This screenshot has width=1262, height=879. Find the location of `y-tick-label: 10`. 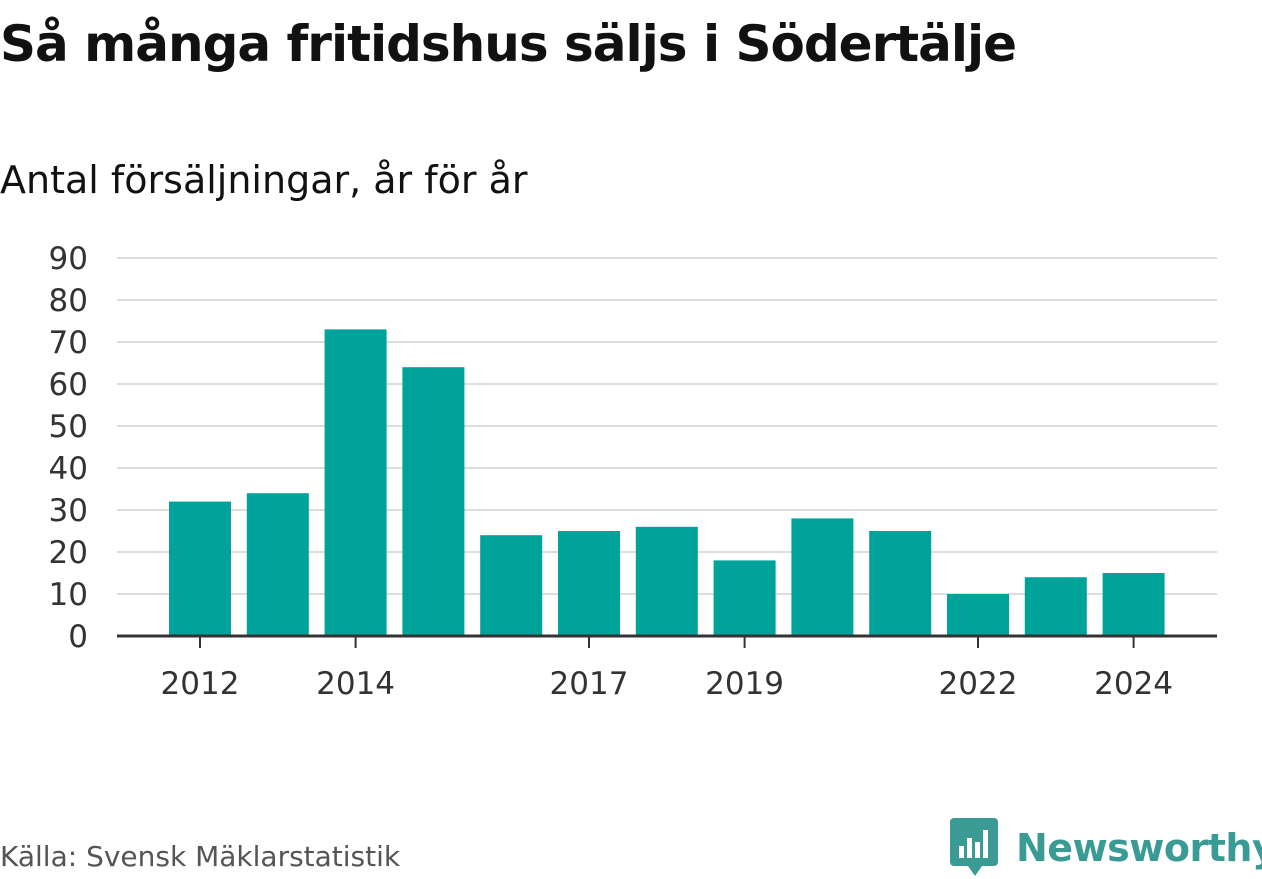

y-tick-label: 10 is located at coordinates (68, 595).